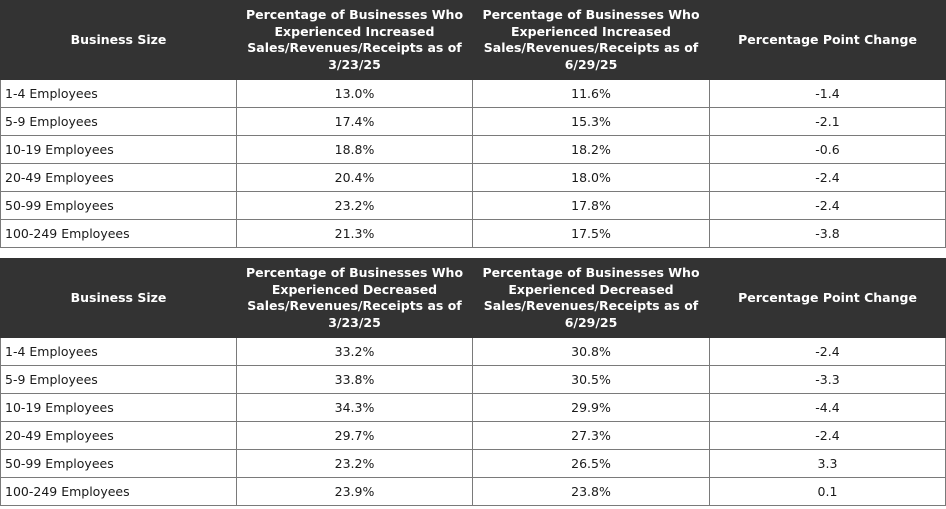 Image resolution: width=946 pixels, height=509 pixels. Describe the element at coordinates (354, 491) in the screenshot. I see `cell-pct-3-23-25: 23.9%` at that location.